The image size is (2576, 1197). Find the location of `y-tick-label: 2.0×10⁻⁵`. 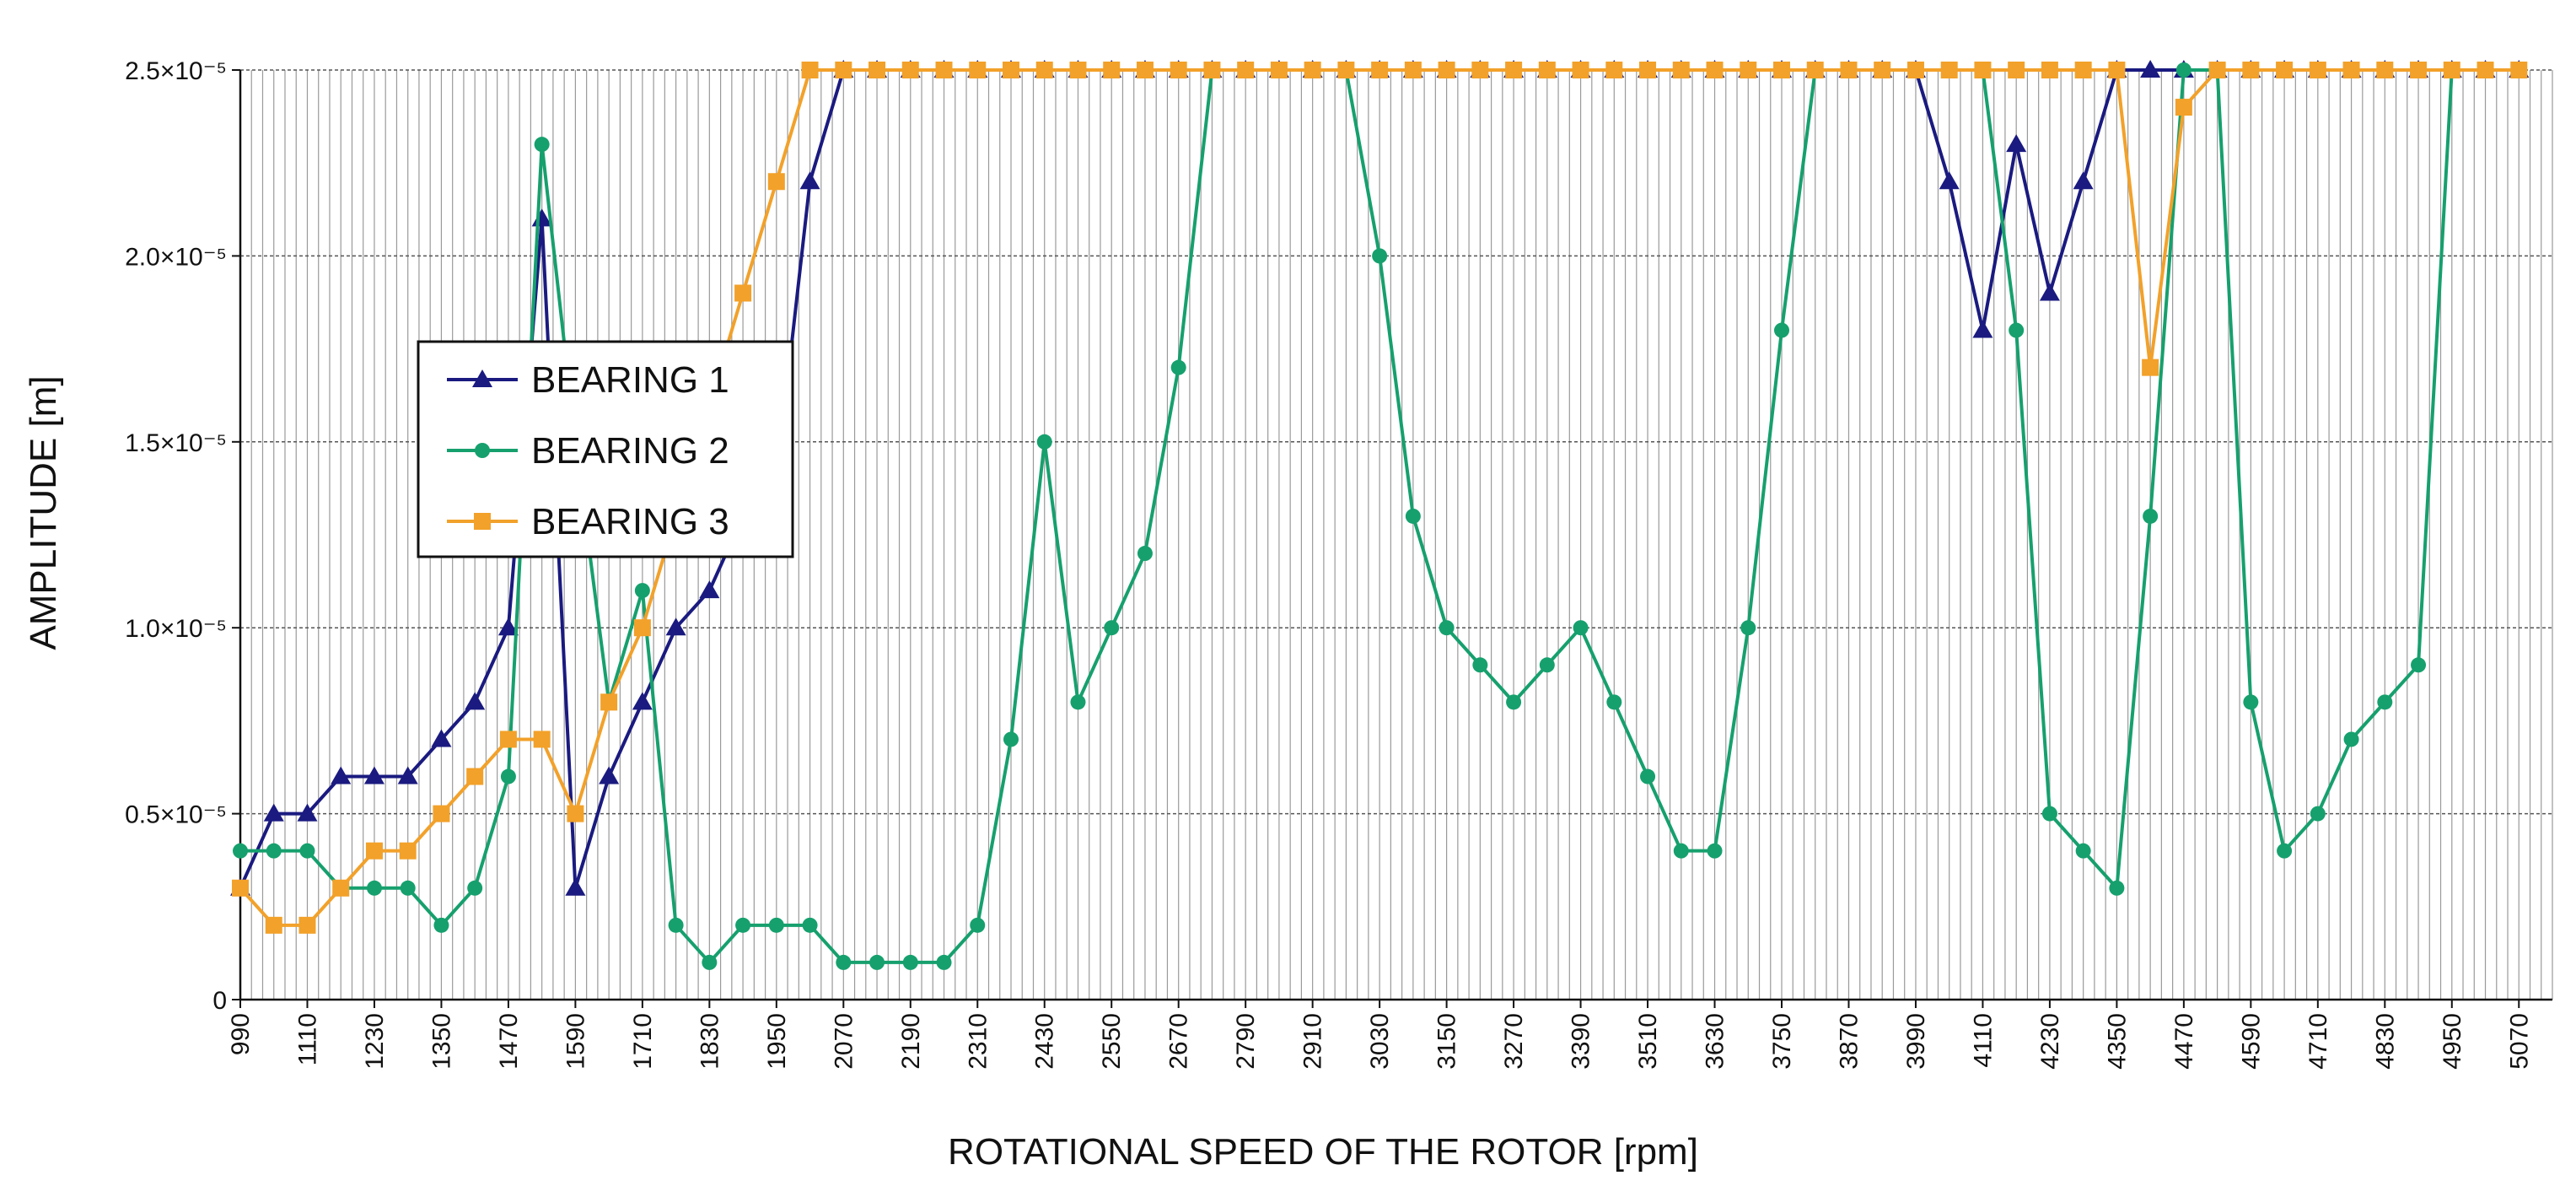

y-tick-label: 2.0×10⁻⁵ is located at coordinates (176, 257).